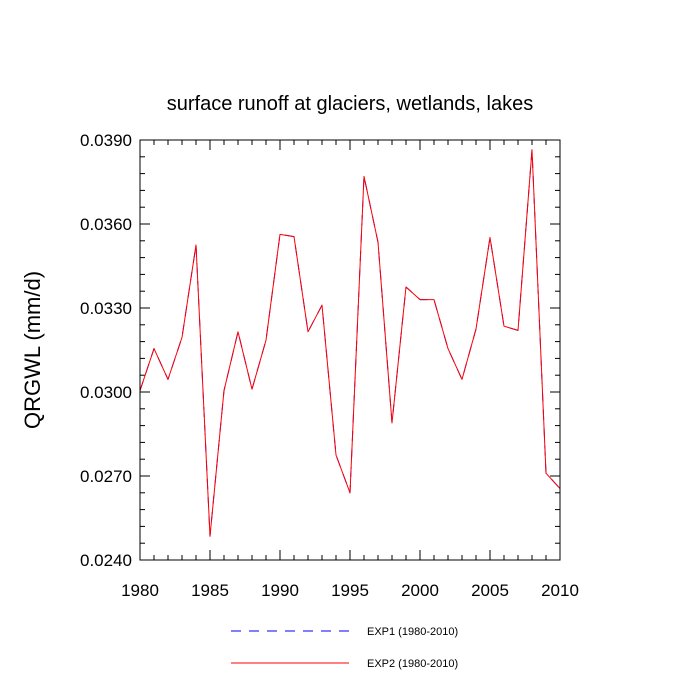  I want to click on legend: EXP1 (1980-2010) EXP2 (1980-2010), so click(344, 648).